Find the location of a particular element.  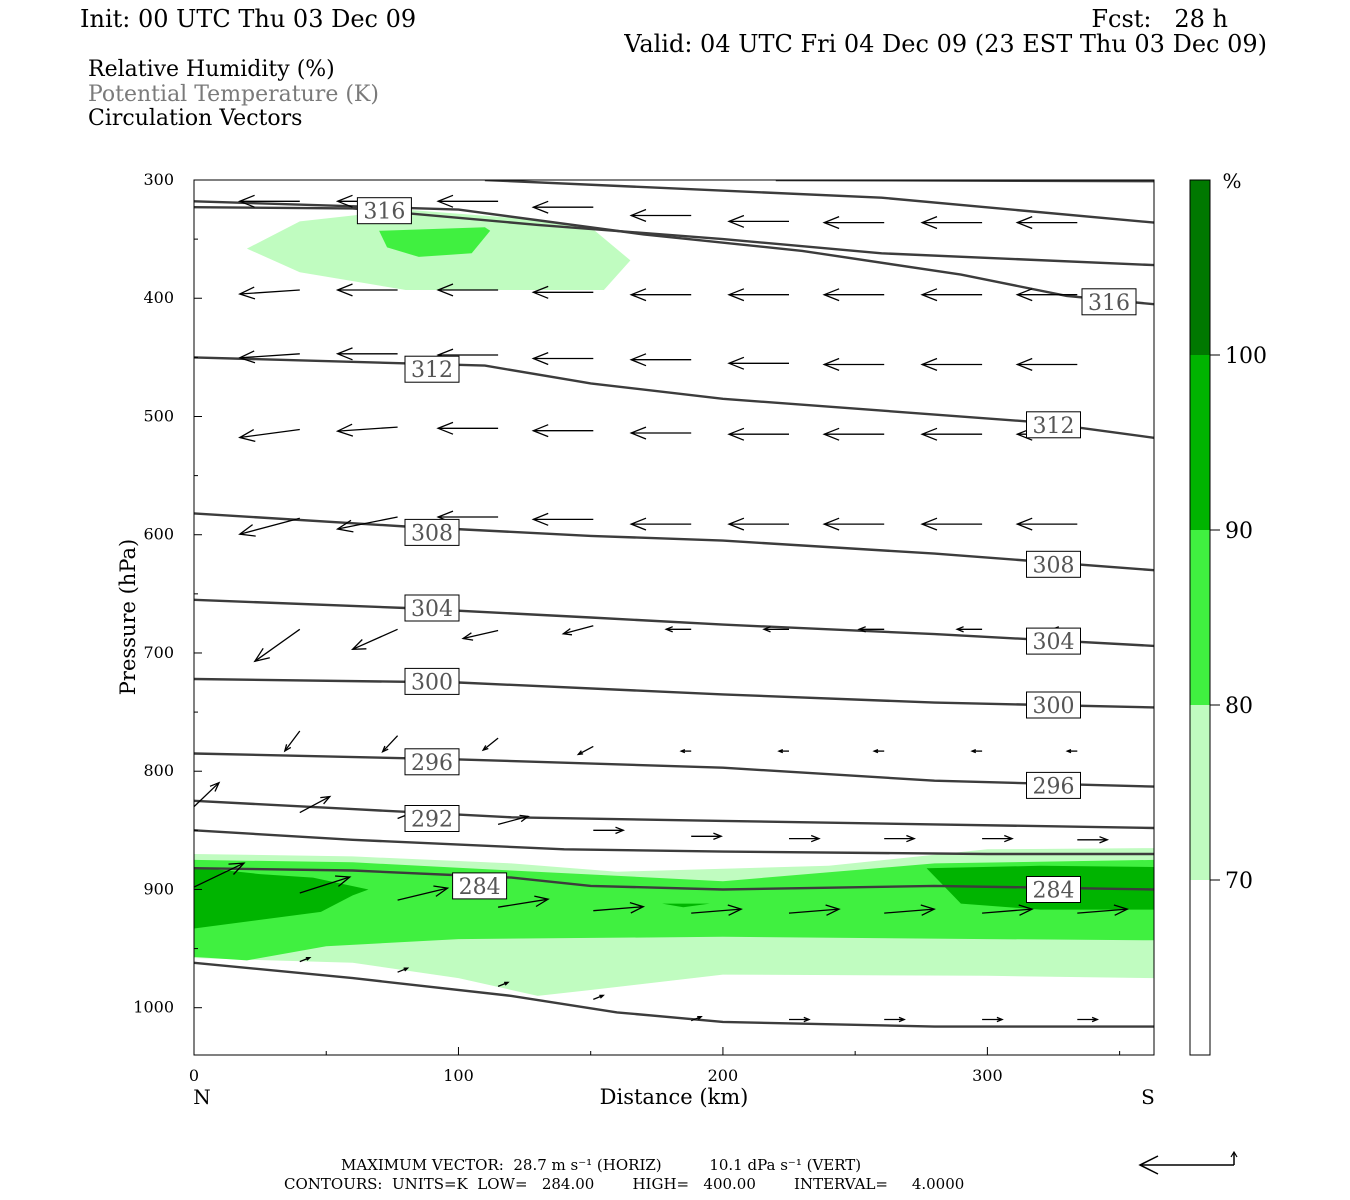

theta-label-text: 300 is located at coordinates (1054, 706).